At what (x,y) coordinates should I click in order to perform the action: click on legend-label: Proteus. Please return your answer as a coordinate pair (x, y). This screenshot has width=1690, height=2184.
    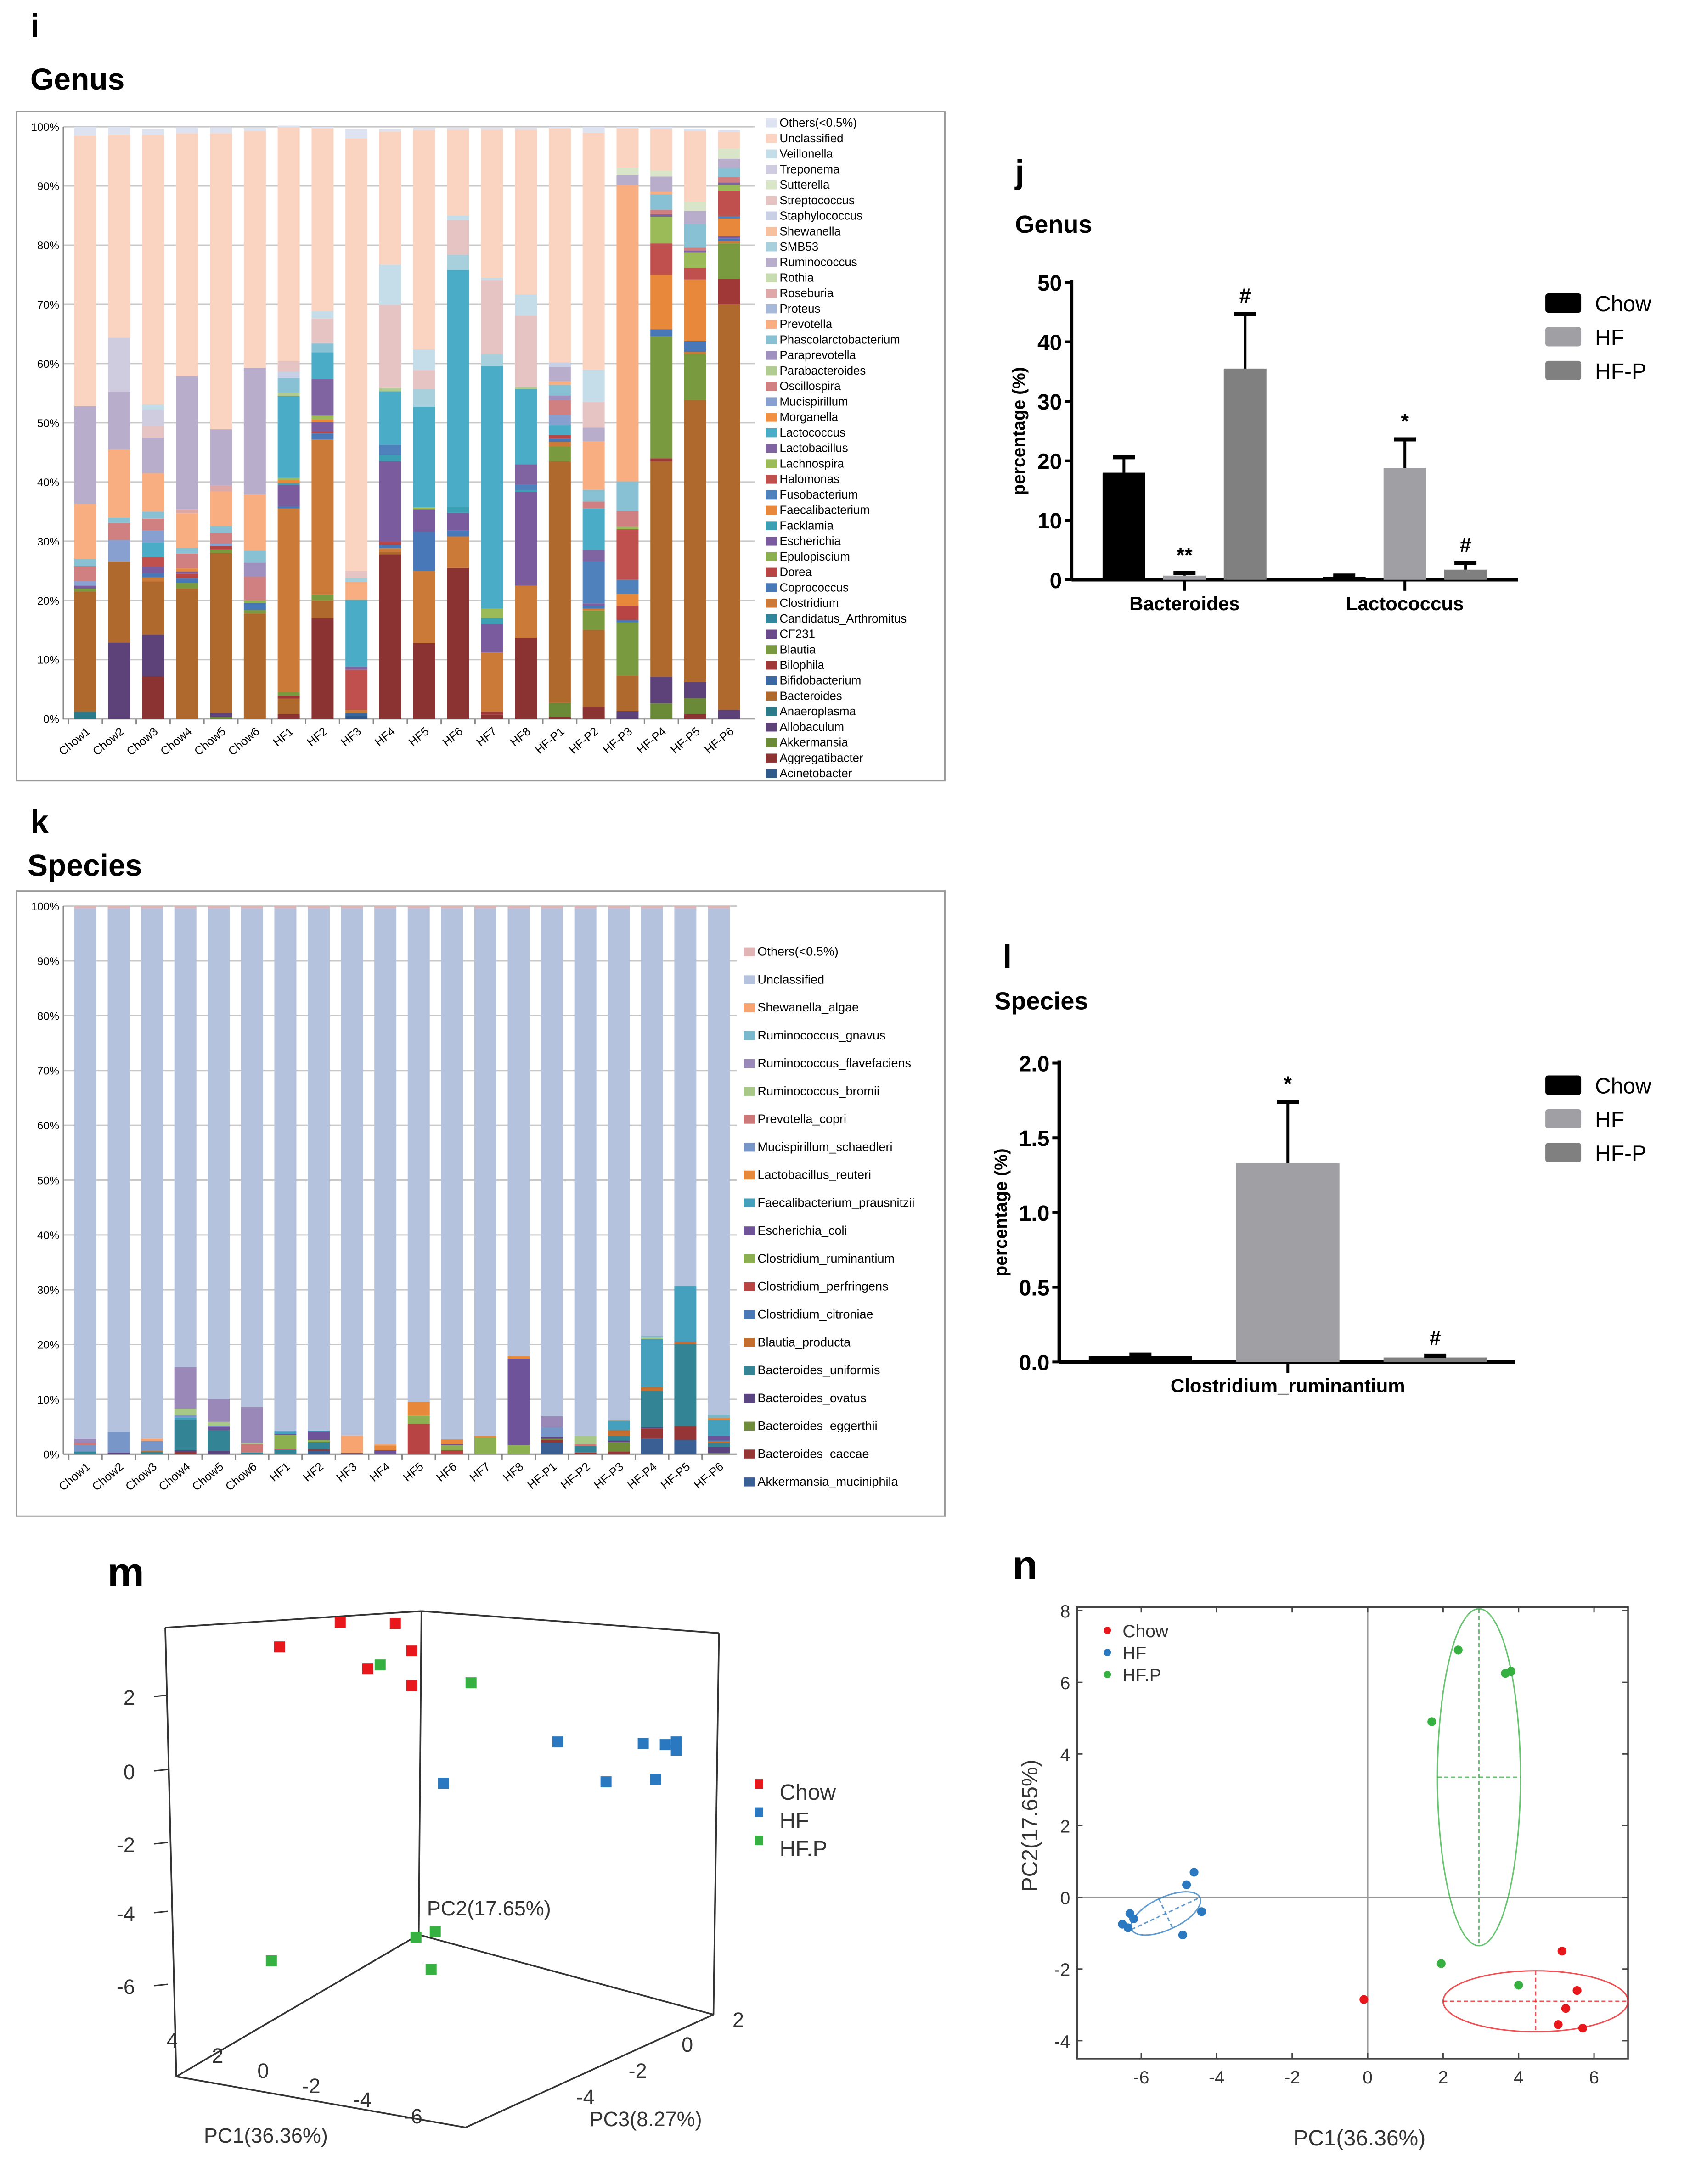
    Looking at the image, I should click on (800, 309).